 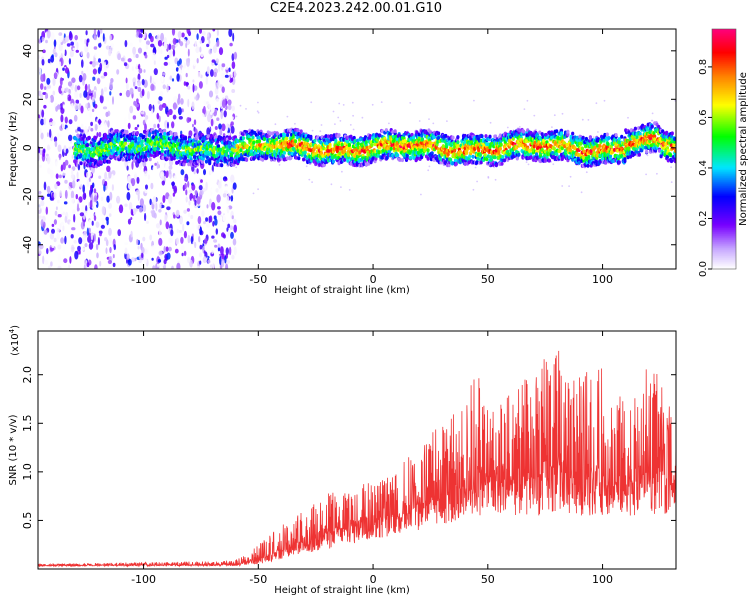 I want to click on snr-y-multiplier: (x104), so click(x=14, y=340).